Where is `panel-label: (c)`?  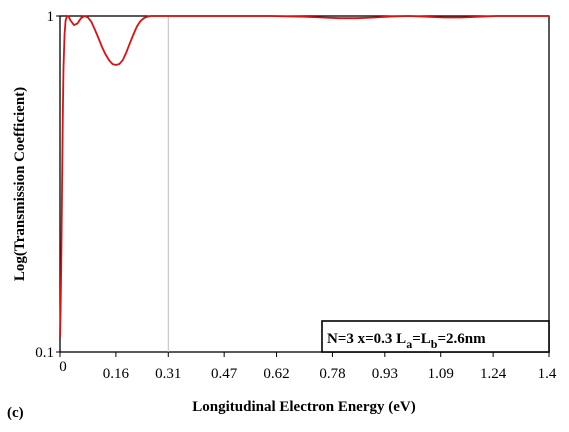 panel-label: (c) is located at coordinates (15, 413).